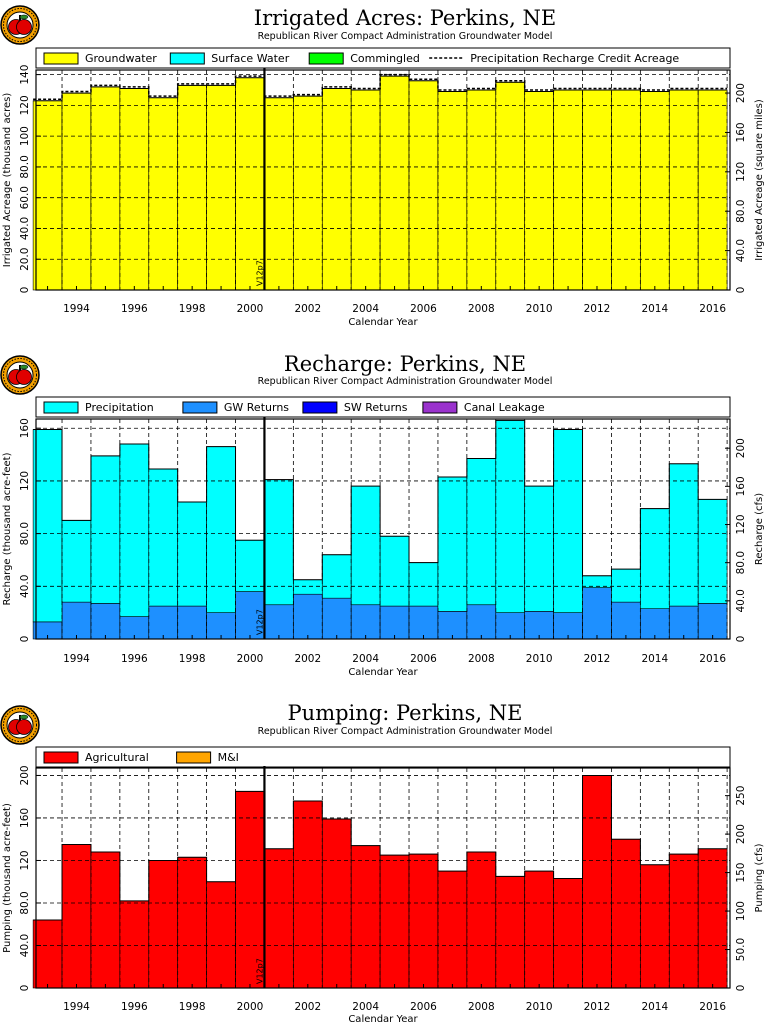 Image resolution: width=768 pixels, height=1024 pixels. What do you see at coordinates (654, 659) in the screenshot?
I see `x-tick-label: 2014` at bounding box center [654, 659].